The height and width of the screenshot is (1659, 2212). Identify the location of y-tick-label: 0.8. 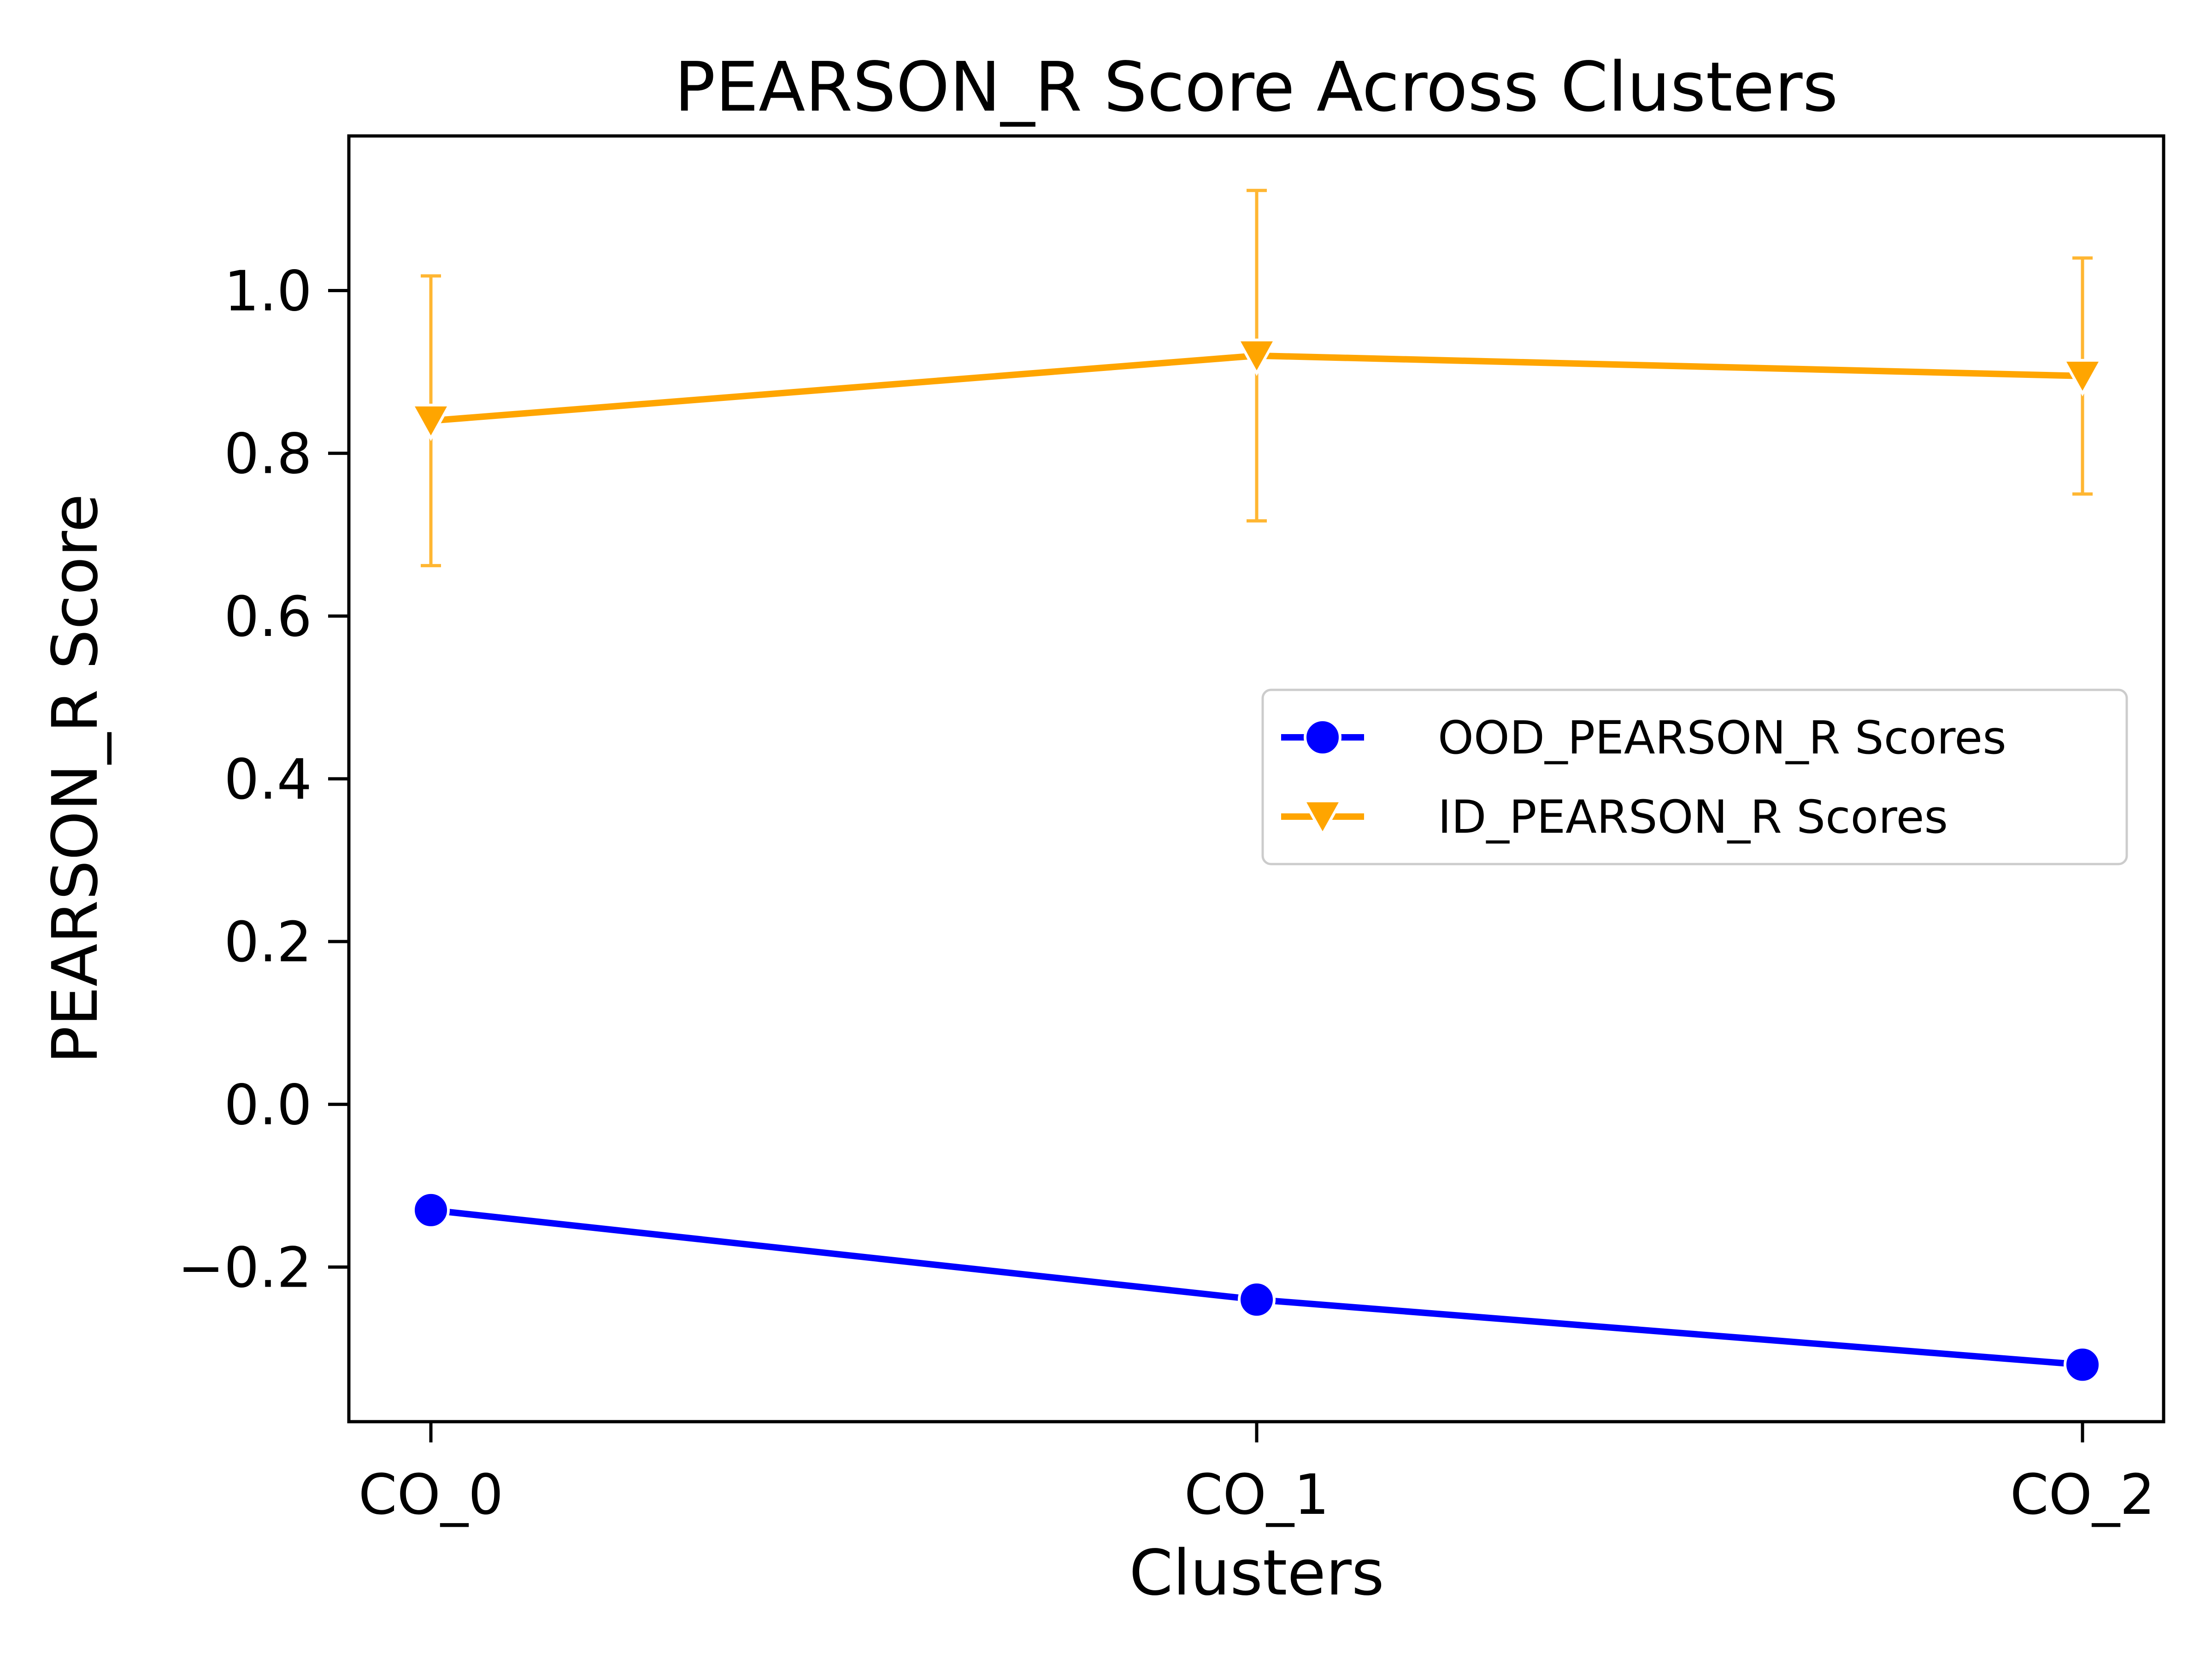
(268, 455).